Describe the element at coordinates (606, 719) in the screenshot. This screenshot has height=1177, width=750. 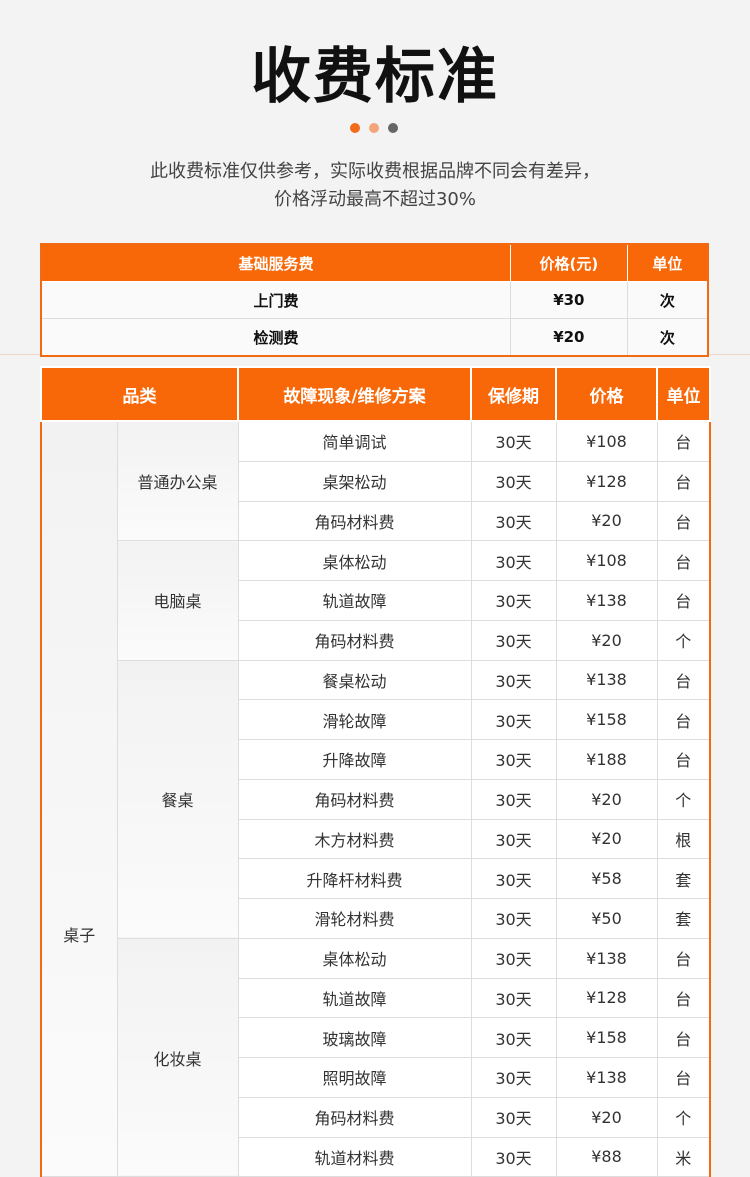
I see `price: ¥158` at that location.